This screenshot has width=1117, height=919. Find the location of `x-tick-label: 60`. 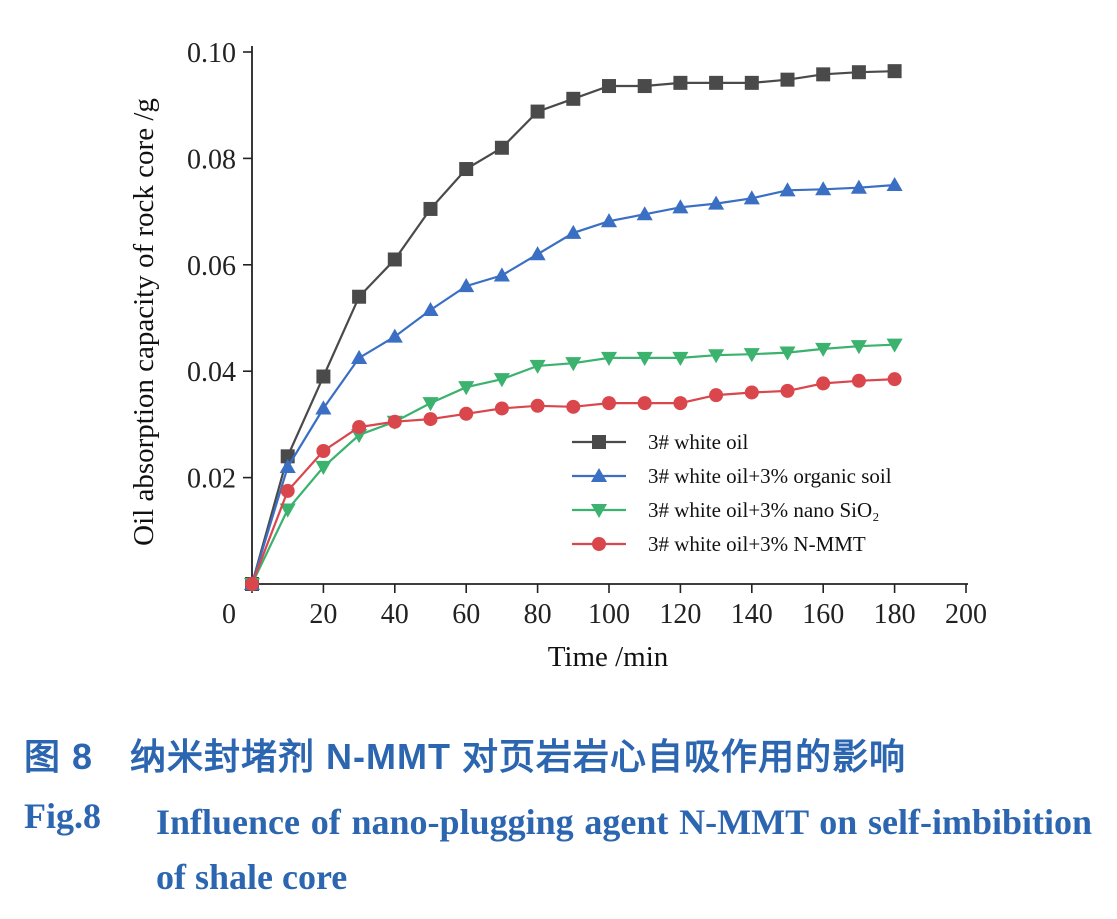

x-tick-label: 60 is located at coordinates (466, 614).